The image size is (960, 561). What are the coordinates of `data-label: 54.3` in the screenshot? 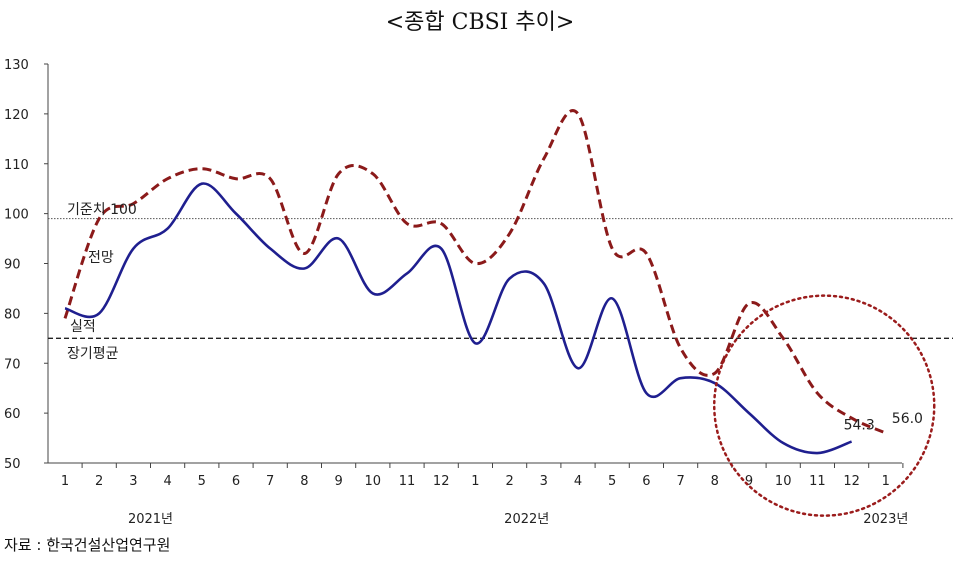 It's located at (859, 426).